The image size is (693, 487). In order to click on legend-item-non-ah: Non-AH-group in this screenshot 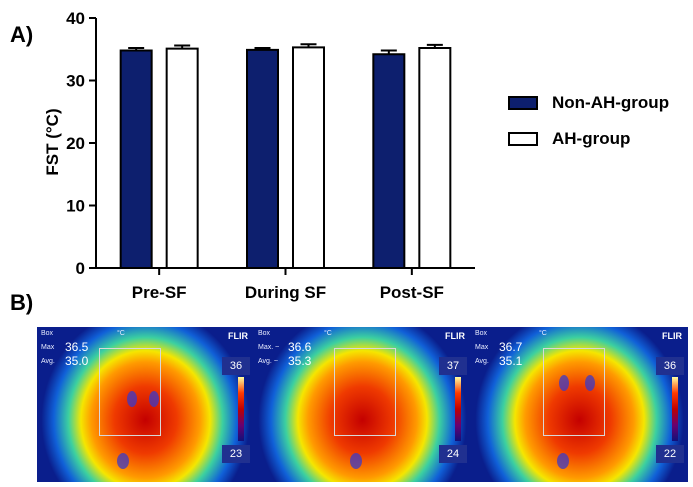, I will do `click(588, 103)`.